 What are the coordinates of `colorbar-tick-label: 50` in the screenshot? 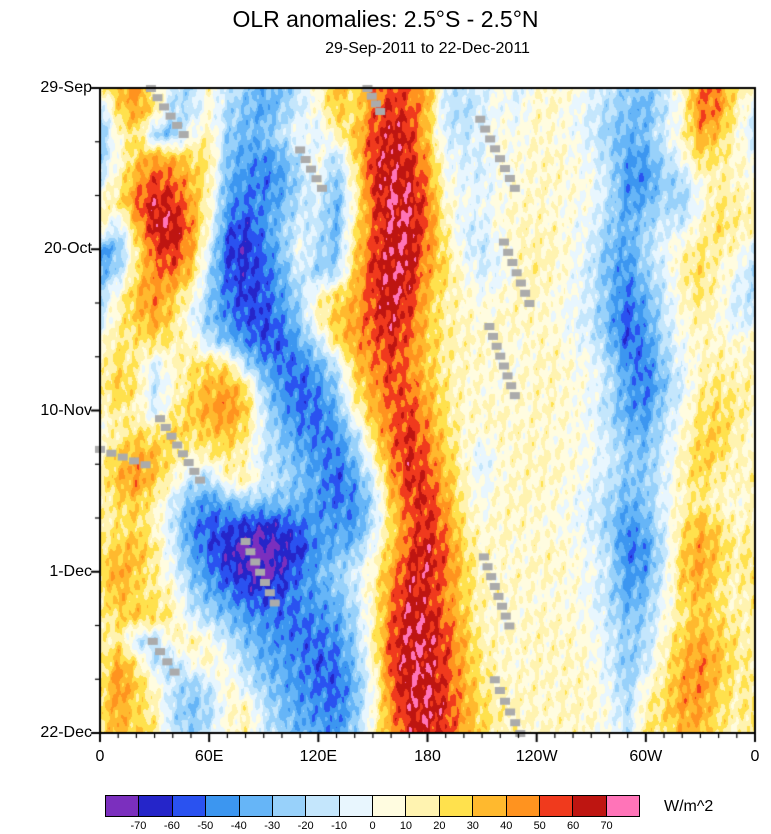 It's located at (539, 826).